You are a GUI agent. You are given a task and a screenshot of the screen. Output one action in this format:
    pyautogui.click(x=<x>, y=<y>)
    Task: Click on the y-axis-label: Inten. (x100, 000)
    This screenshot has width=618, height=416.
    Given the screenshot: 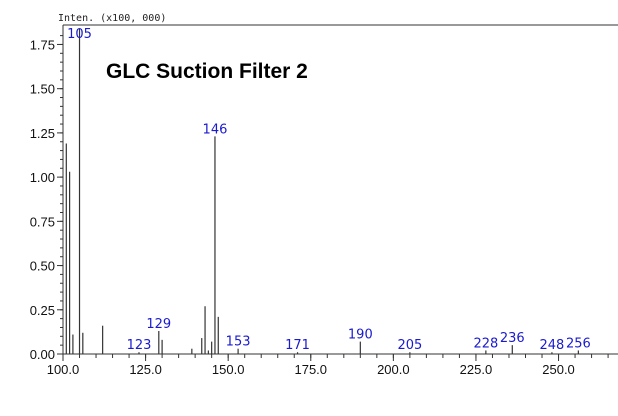 What is the action you would take?
    pyautogui.click(x=112, y=18)
    